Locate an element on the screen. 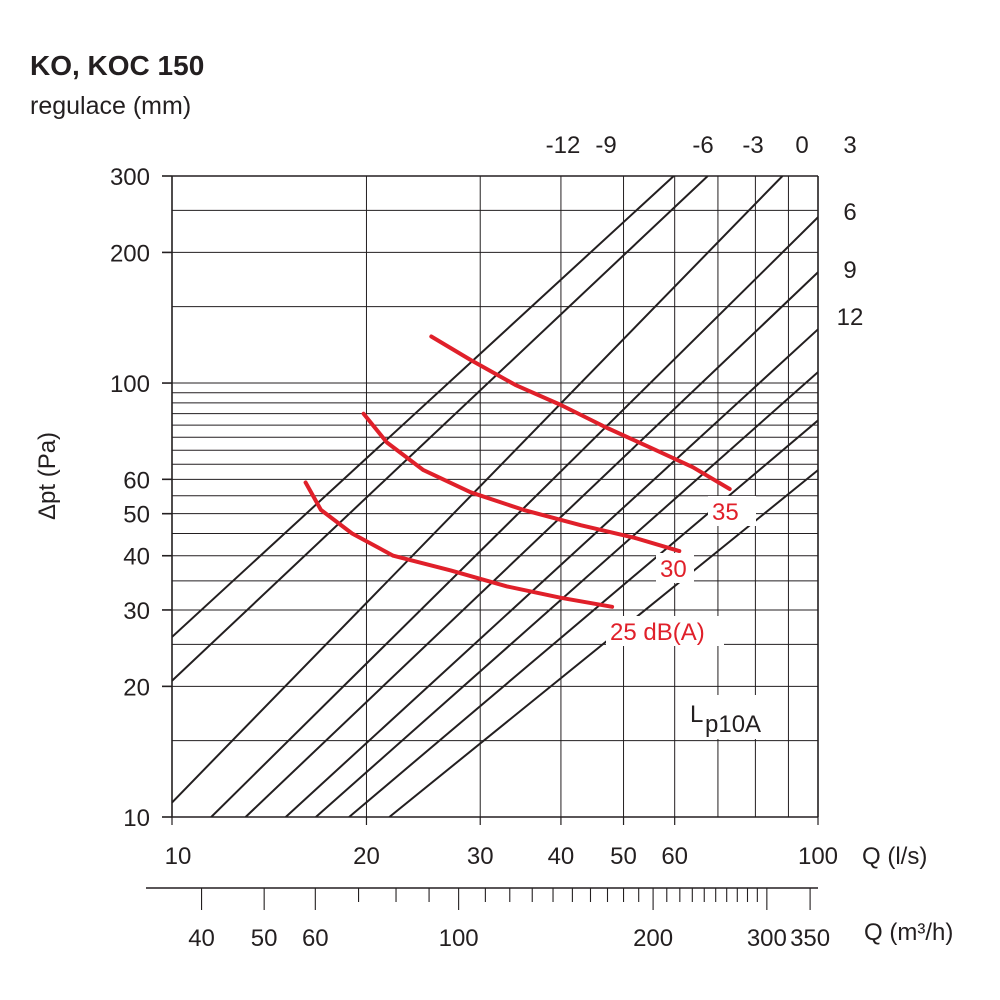 The width and height of the screenshot is (1000, 1000). regulation-label: 9 is located at coordinates (849, 270).